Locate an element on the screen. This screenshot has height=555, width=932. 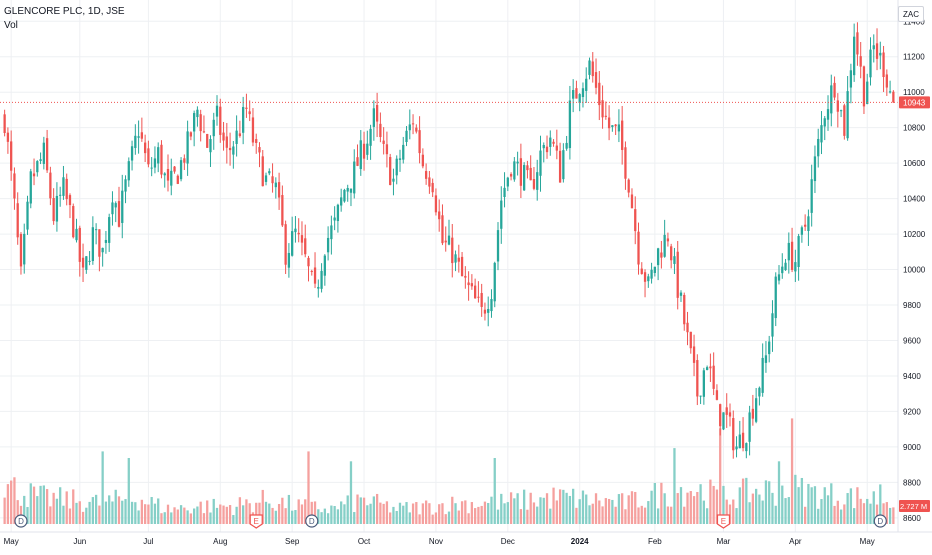
volume-indicator-label: Vol is located at coordinates (11, 25).